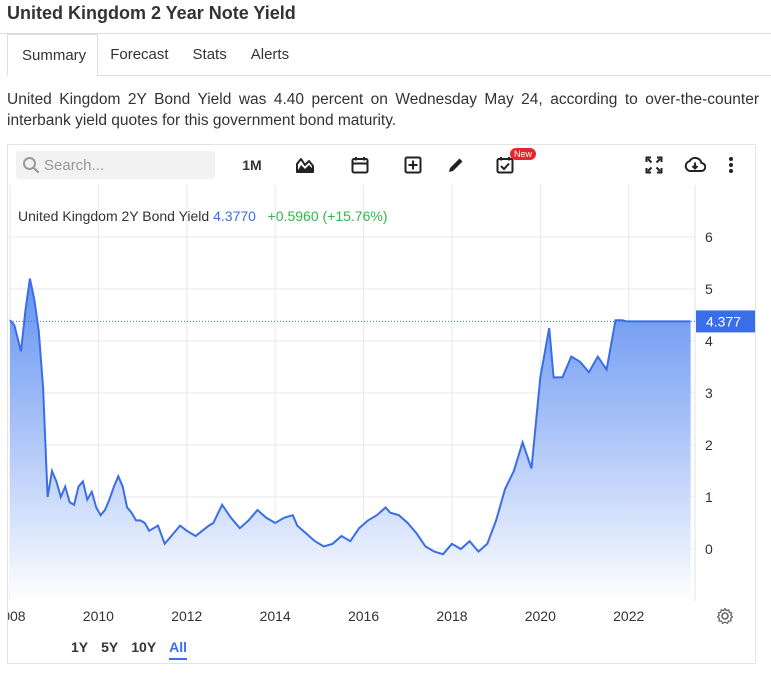  I want to click on search-input, so click(124, 165).